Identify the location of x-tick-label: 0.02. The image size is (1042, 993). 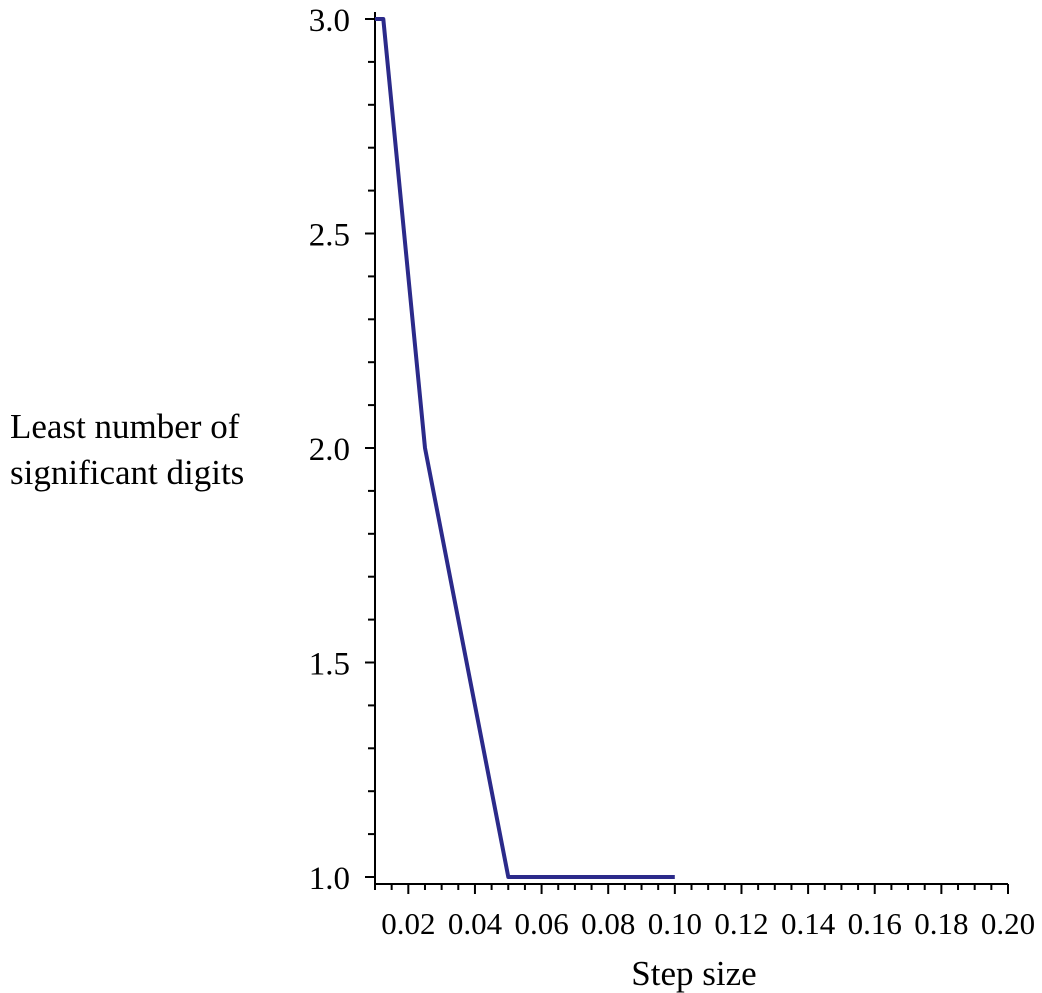
(408, 923).